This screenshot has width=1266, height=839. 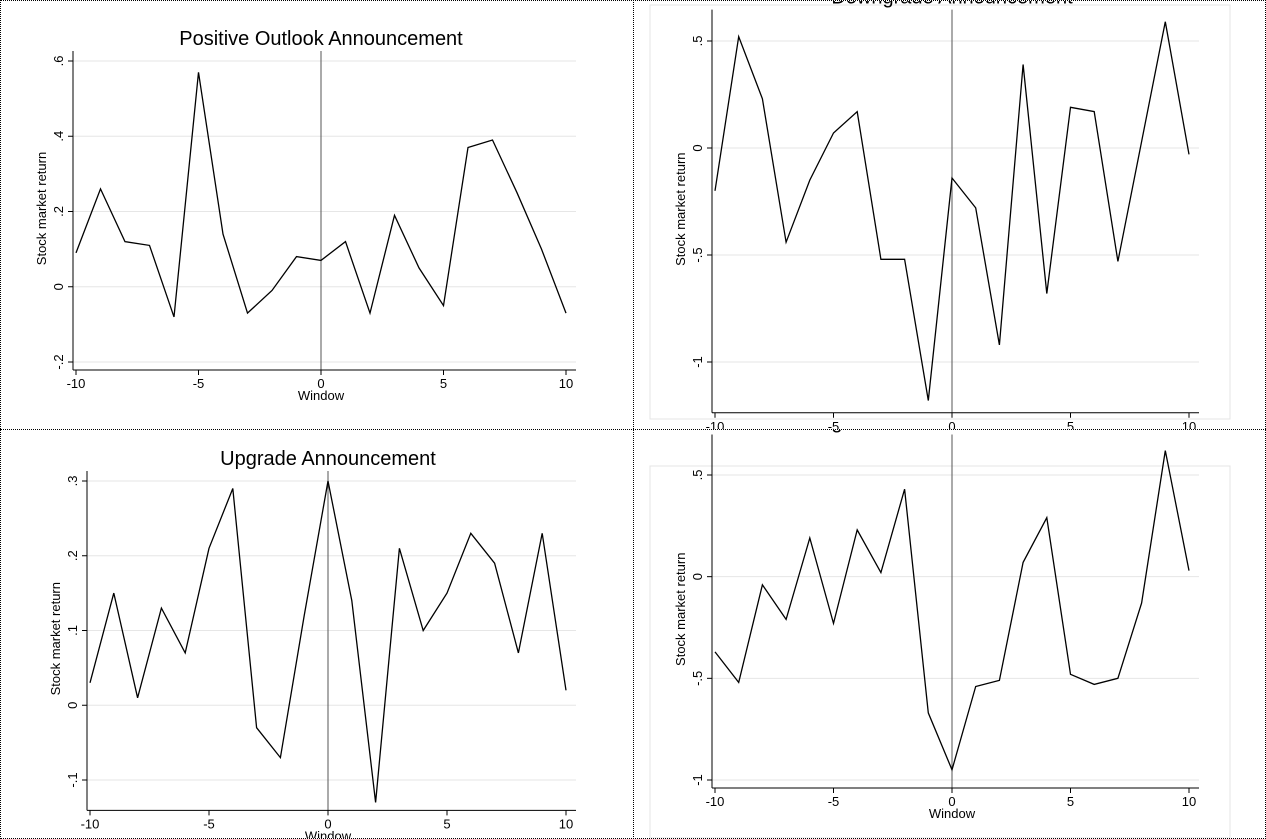 I want to click on chart-title: Positive Outlook Announcement, so click(x=321, y=39).